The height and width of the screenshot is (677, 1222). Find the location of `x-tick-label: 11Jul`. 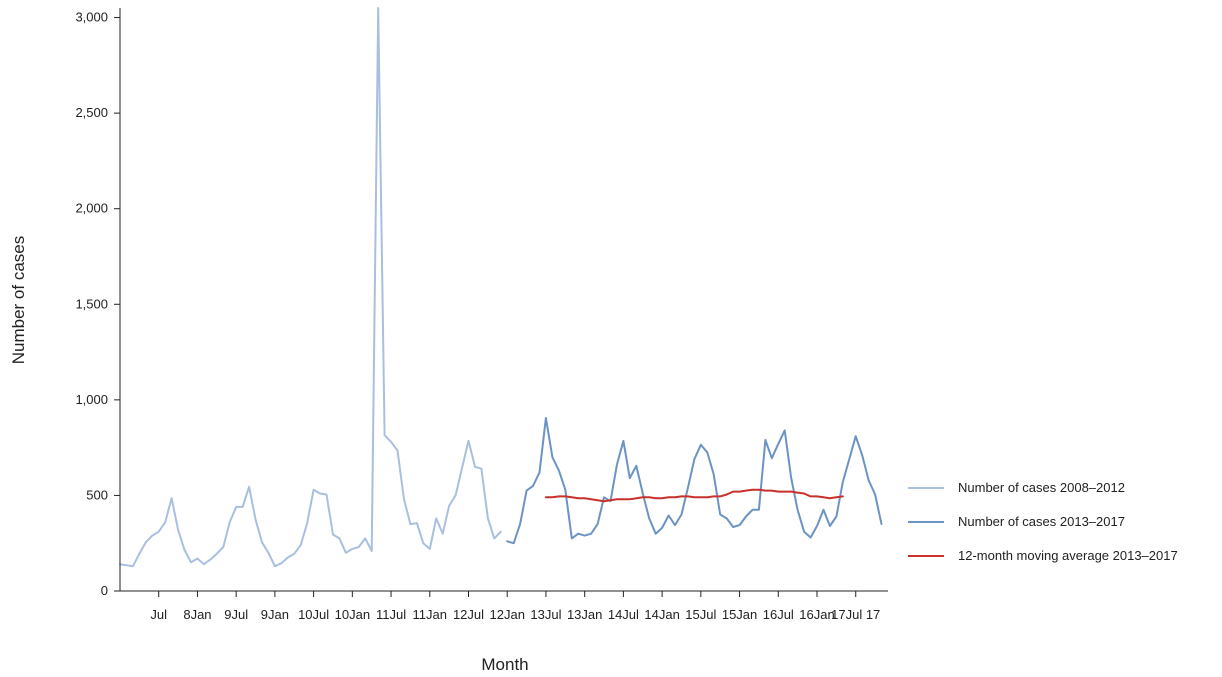

x-tick-label: 11Jul is located at coordinates (391, 614).